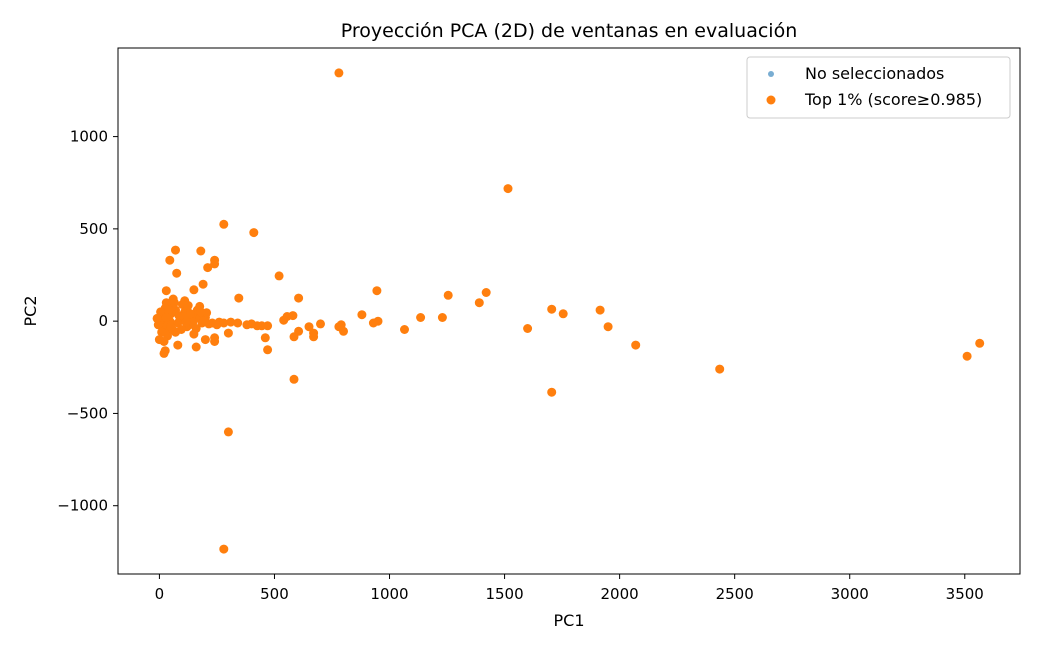  Describe the element at coordinates (274, 594) in the screenshot. I see `x-tick-label: 500` at that location.